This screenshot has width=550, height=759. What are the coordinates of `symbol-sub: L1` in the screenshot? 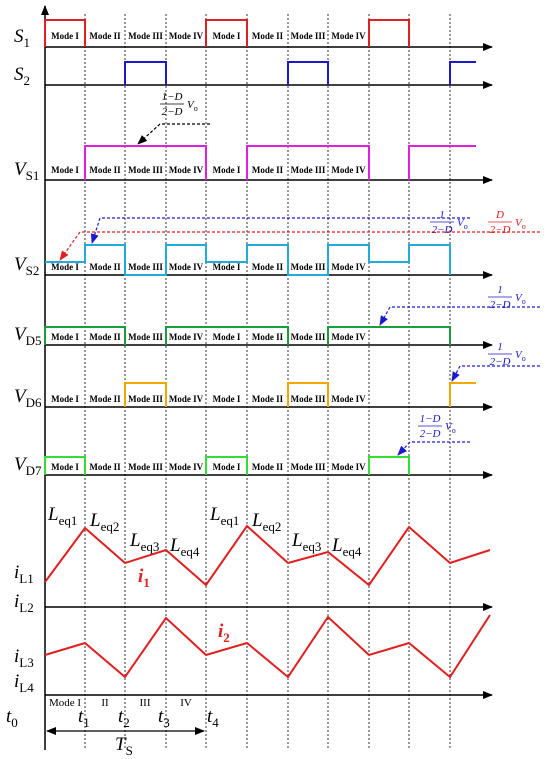 It's located at (26, 578).